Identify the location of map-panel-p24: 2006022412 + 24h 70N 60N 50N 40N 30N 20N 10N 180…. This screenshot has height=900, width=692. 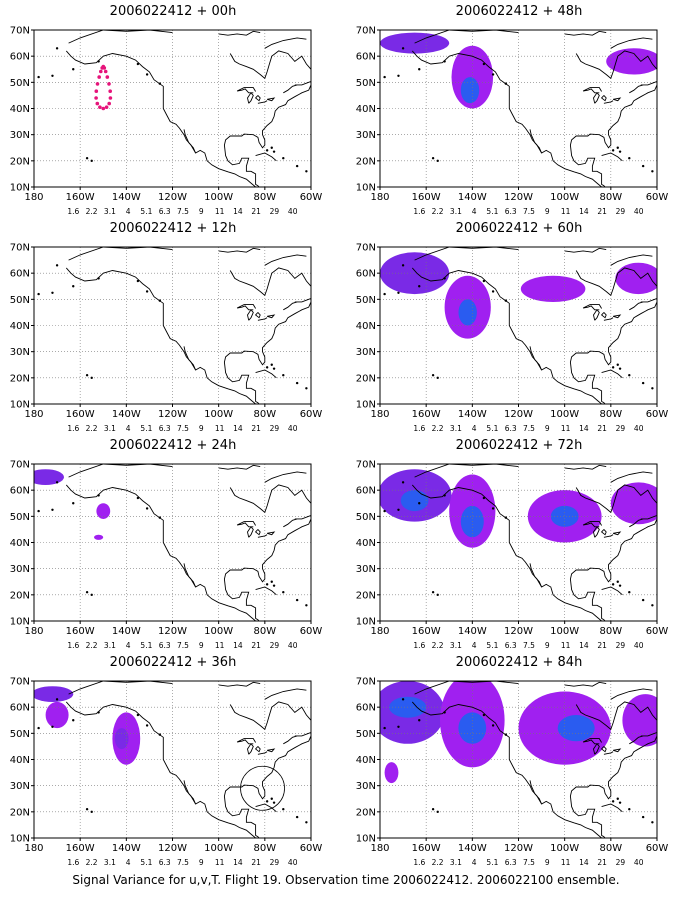
(173, 542).